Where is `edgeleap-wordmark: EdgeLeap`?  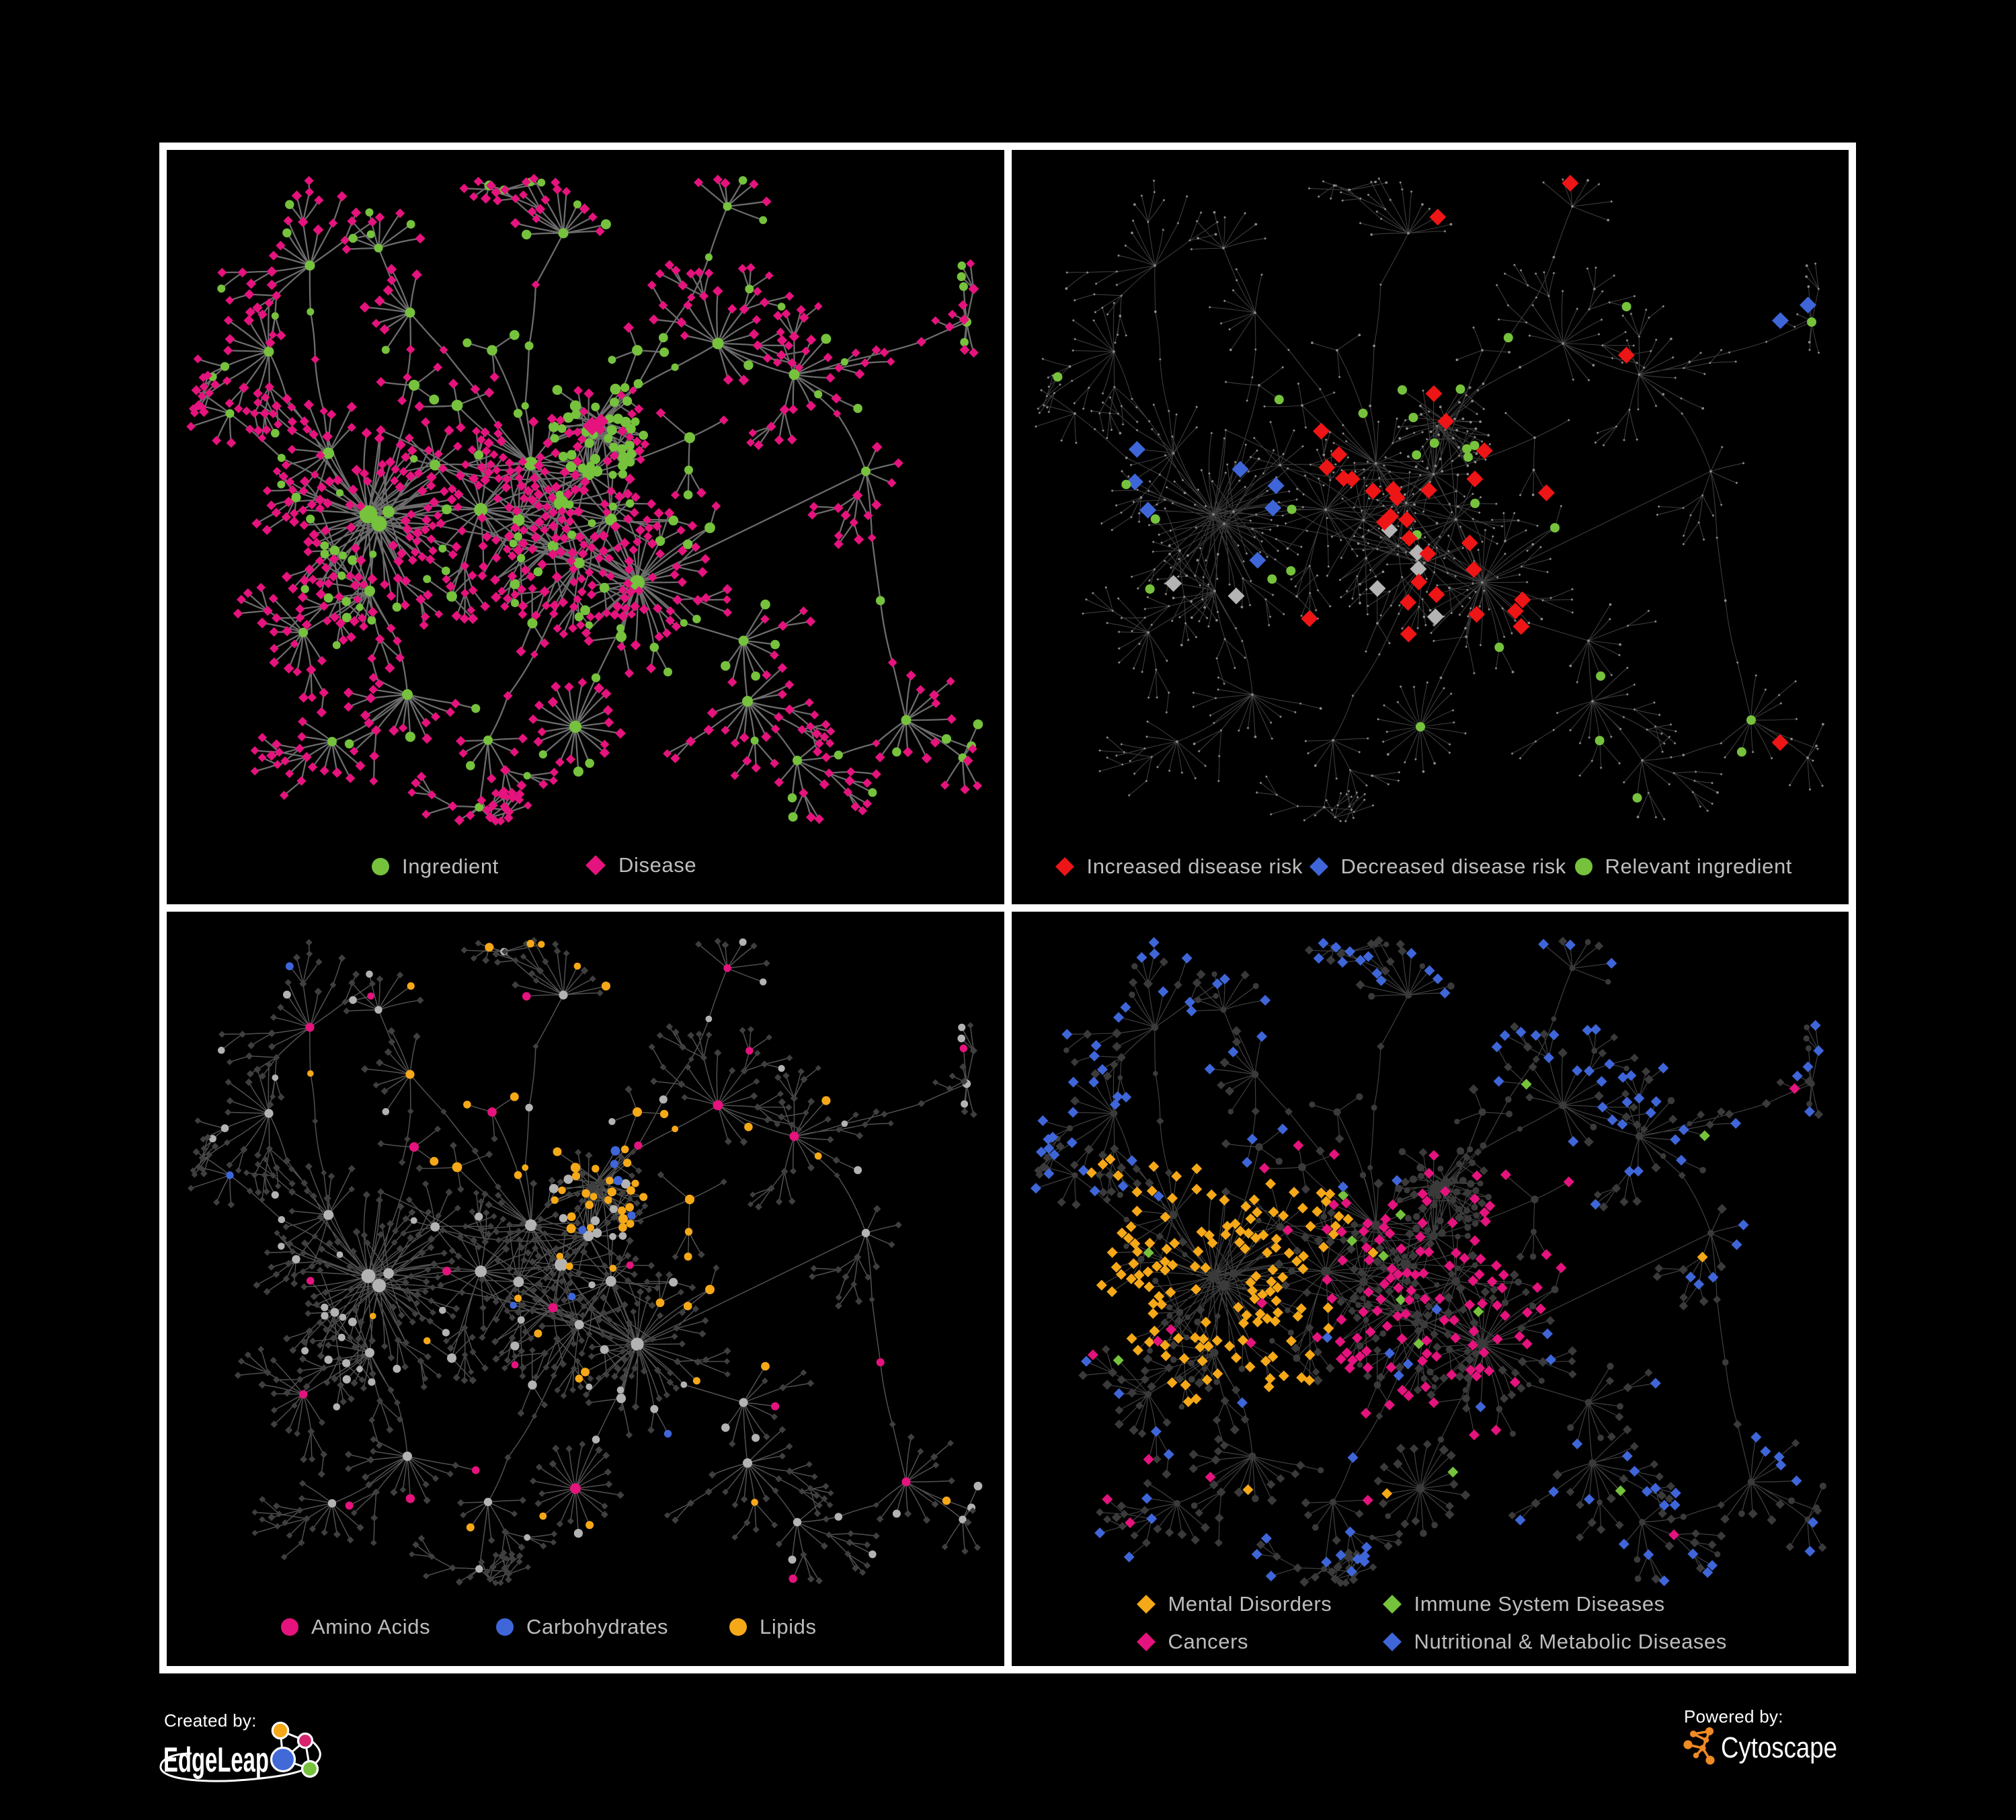
edgeleap-wordmark: EdgeLeap is located at coordinates (216, 1760).